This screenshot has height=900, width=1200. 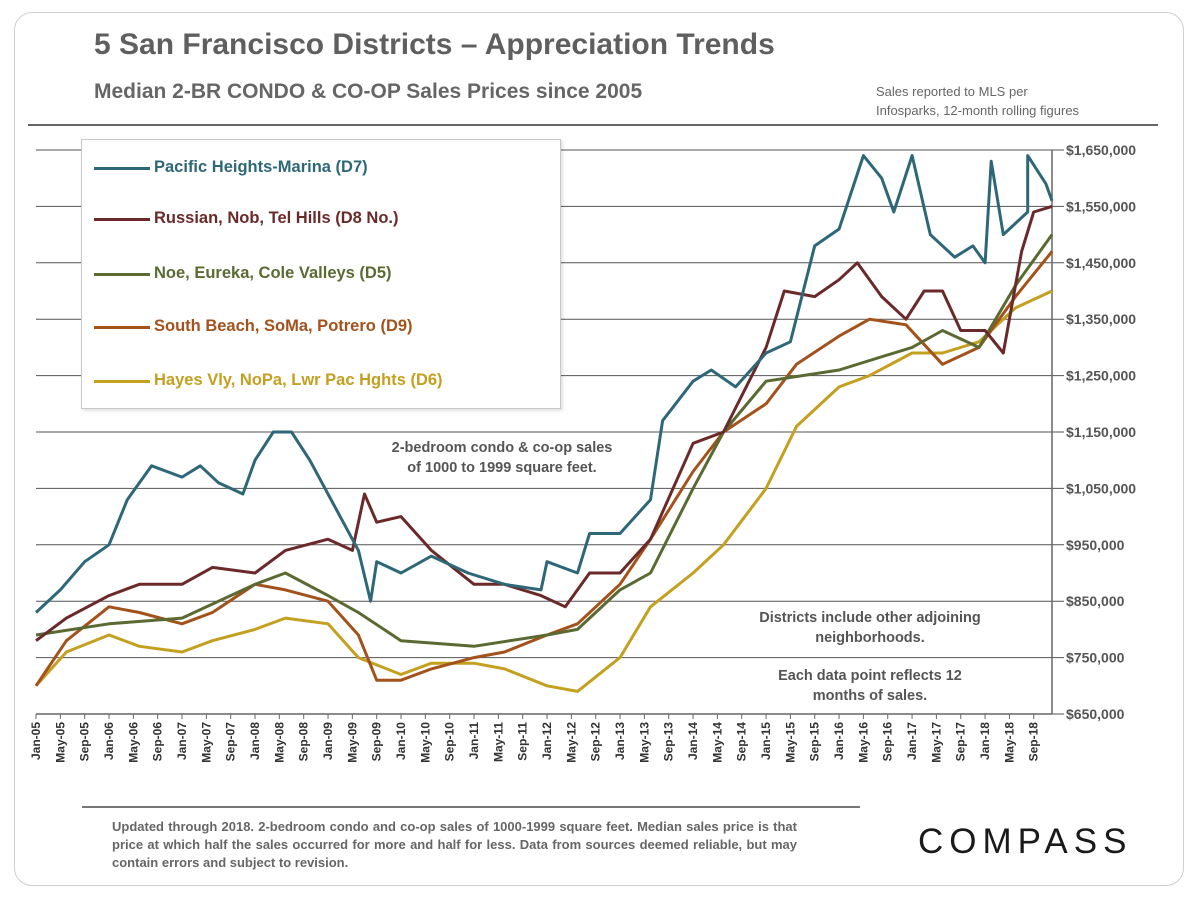 I want to click on x-tick-label: Sep-14, so click(x=742, y=742).